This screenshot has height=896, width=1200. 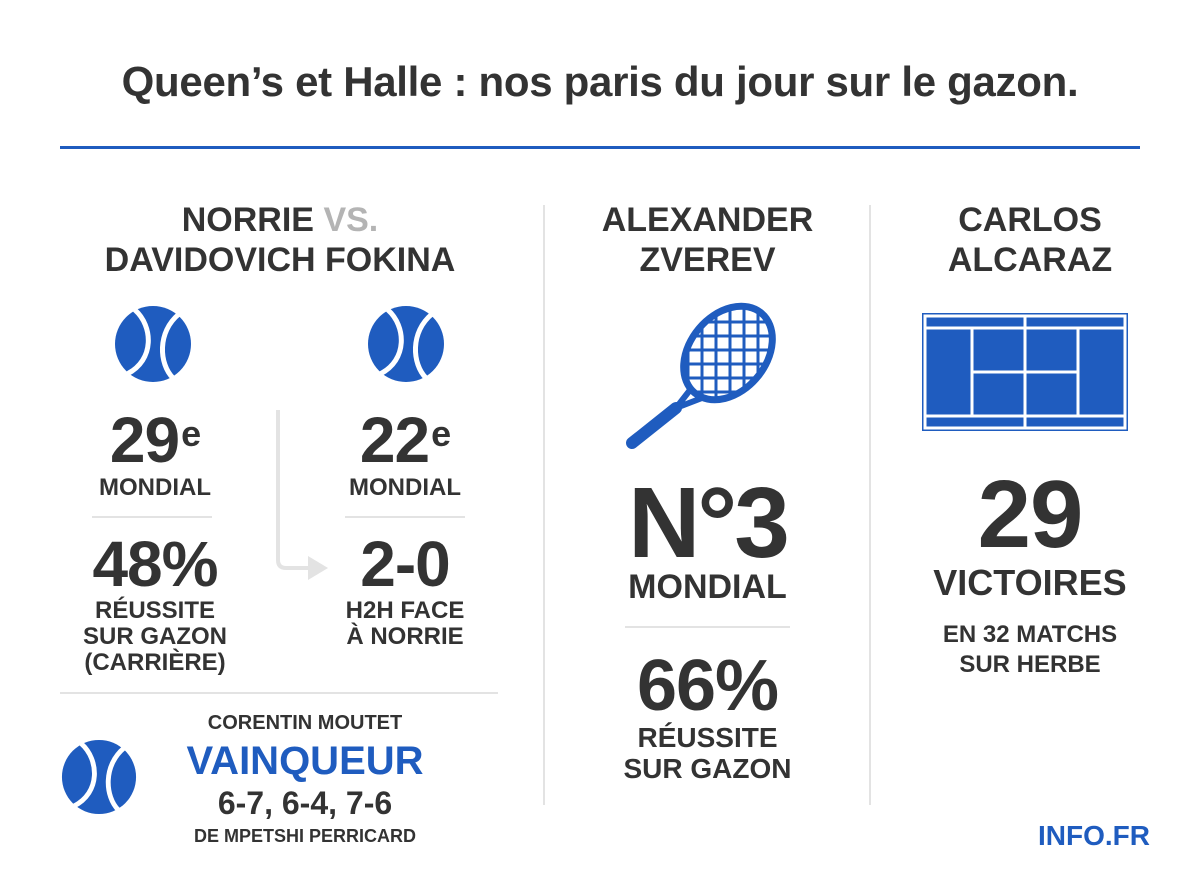 I want to click on zverev-heading: ALEXANDER ZVEREV, so click(x=707, y=240).